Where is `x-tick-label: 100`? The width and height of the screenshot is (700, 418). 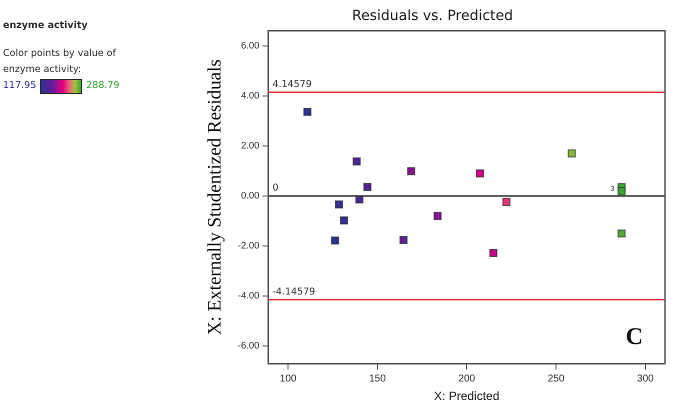
x-tick-label: 100 is located at coordinates (288, 378).